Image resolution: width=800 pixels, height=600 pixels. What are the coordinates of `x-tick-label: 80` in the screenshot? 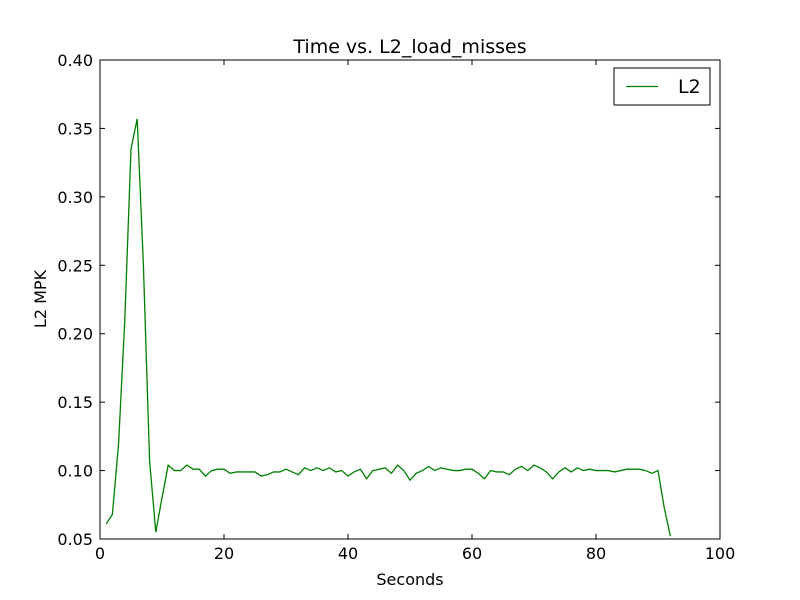 It's located at (596, 553).